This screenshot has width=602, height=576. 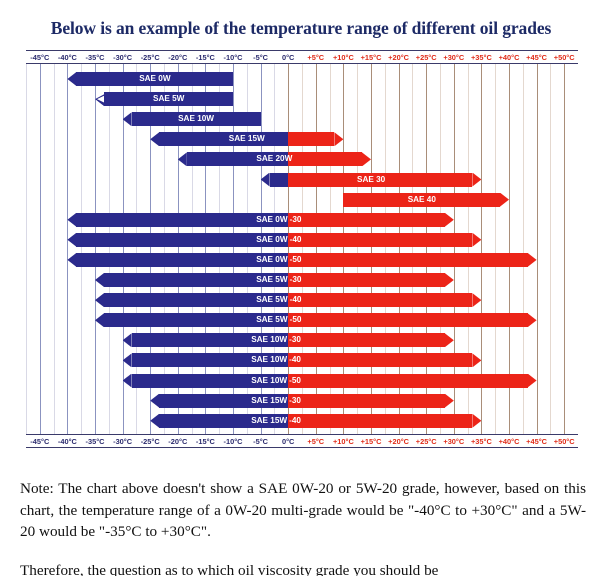 What do you see at coordinates (509, 441) in the screenshot?
I see `axis-tick-label: +40°C` at bounding box center [509, 441].